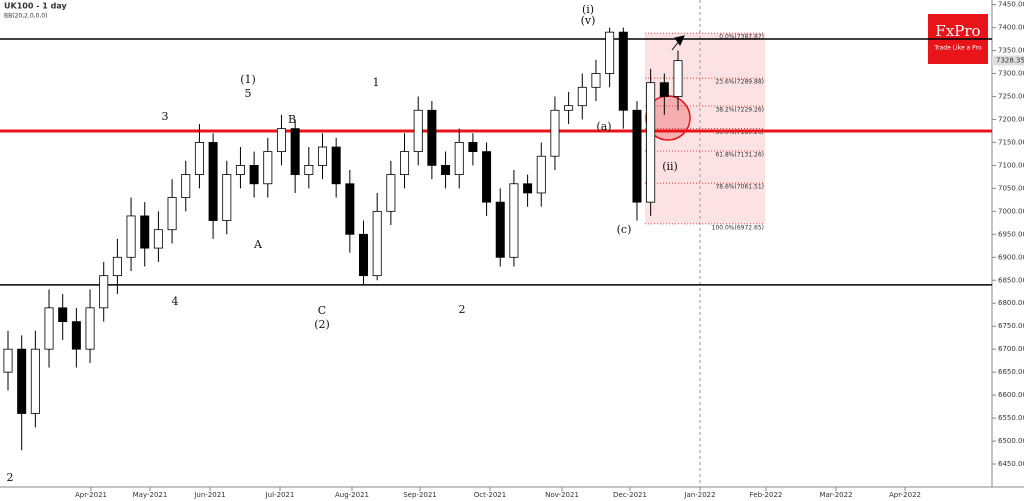 The width and height of the screenshot is (1024, 501). Describe the element at coordinates (248, 79) in the screenshot. I see `wave-label: (1)` at that location.